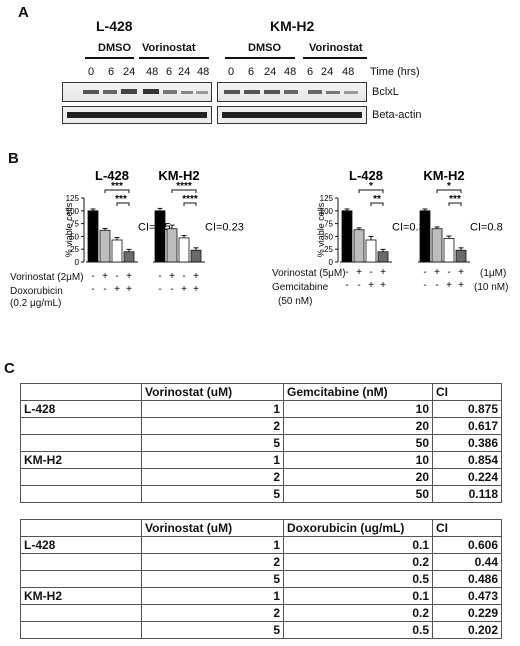 Image resolution: width=520 pixels, height=646 pixels. I want to click on row-gemcitabine-conc: (50 nM), so click(295, 301).